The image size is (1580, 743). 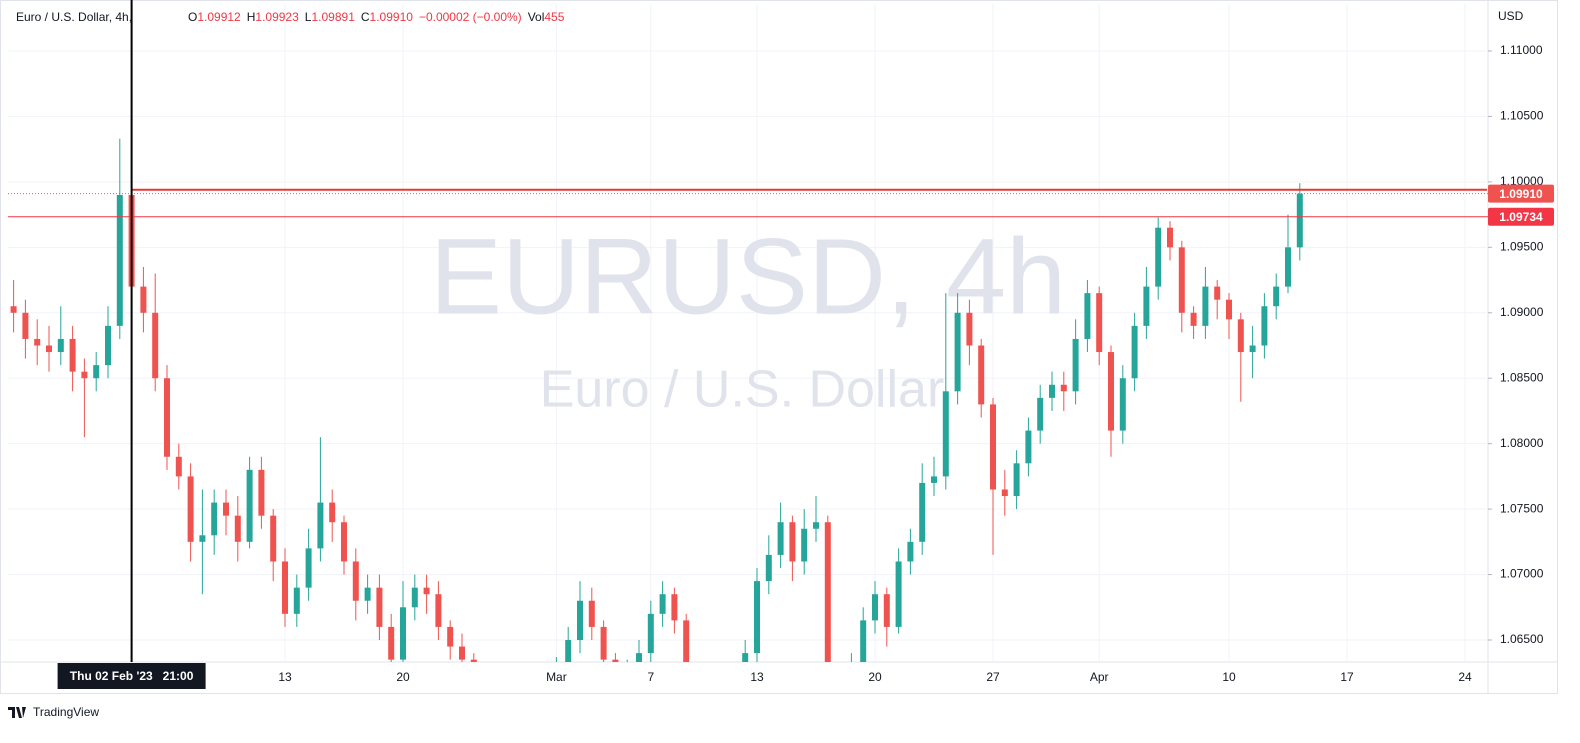 What do you see at coordinates (1522, 508) in the screenshot?
I see `y-tick-label: 1.07500` at bounding box center [1522, 508].